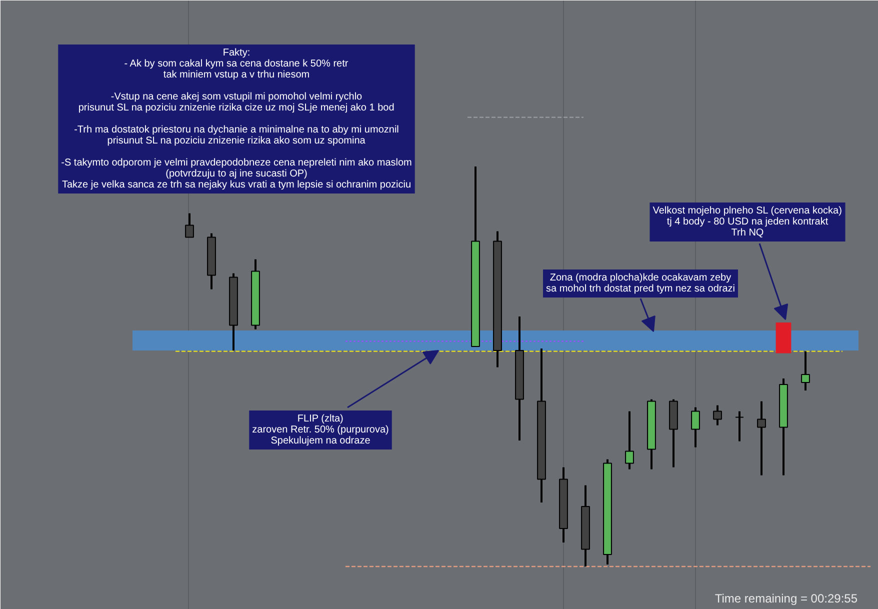 Image resolution: width=878 pixels, height=609 pixels. What do you see at coordinates (640, 283) in the screenshot?
I see `annotation: Zona (modra plocha)kde ocakavam zeby sa mohol trh dostat pred tym nez sa odrazi` at bounding box center [640, 283].